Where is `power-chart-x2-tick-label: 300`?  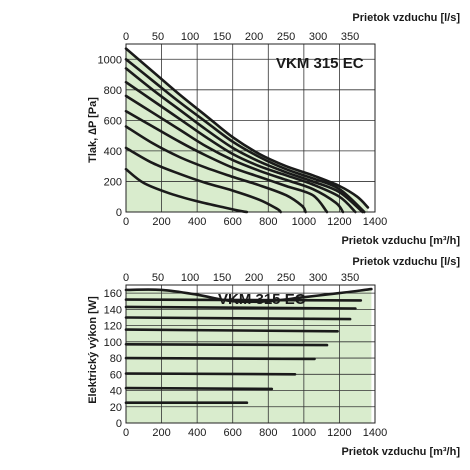
power-chart-x2-tick-label: 300 is located at coordinates (318, 278).